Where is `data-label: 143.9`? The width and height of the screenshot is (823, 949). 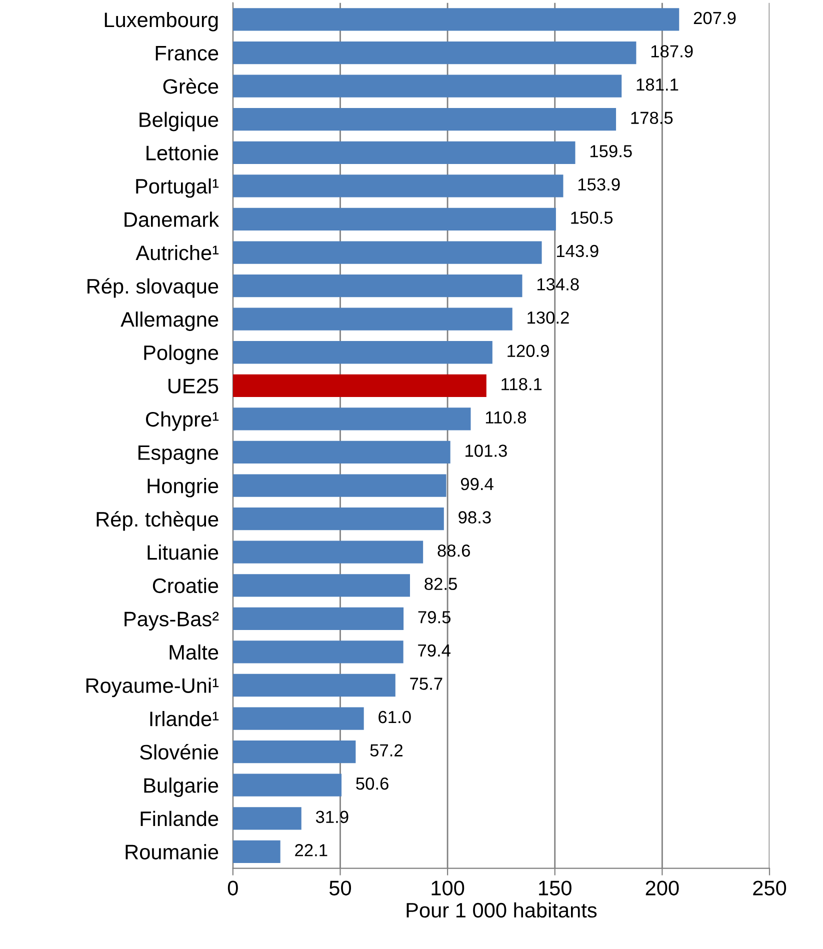 data-label: 143.9 is located at coordinates (577, 251).